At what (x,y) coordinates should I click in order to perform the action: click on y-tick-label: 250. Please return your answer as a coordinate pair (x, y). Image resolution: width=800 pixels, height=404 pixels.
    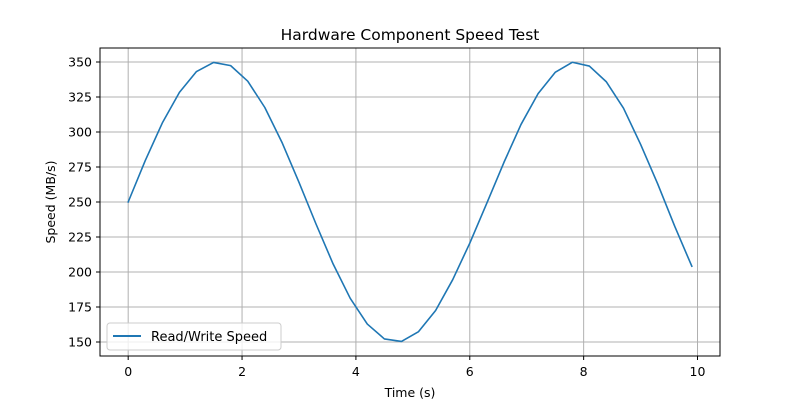
    Looking at the image, I should click on (80, 202).